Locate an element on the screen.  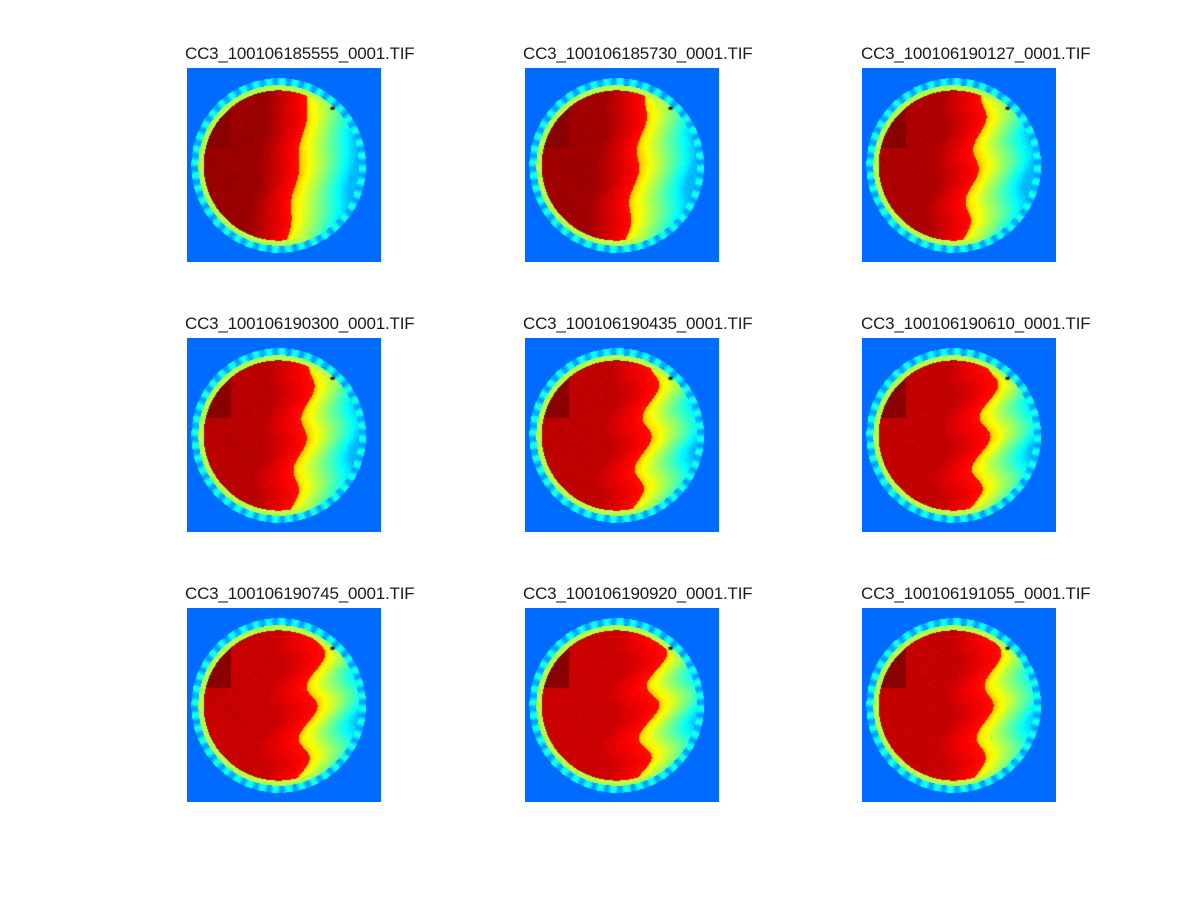
panel-title: CC3_100106190300_0001.TIF is located at coordinates (300, 323).